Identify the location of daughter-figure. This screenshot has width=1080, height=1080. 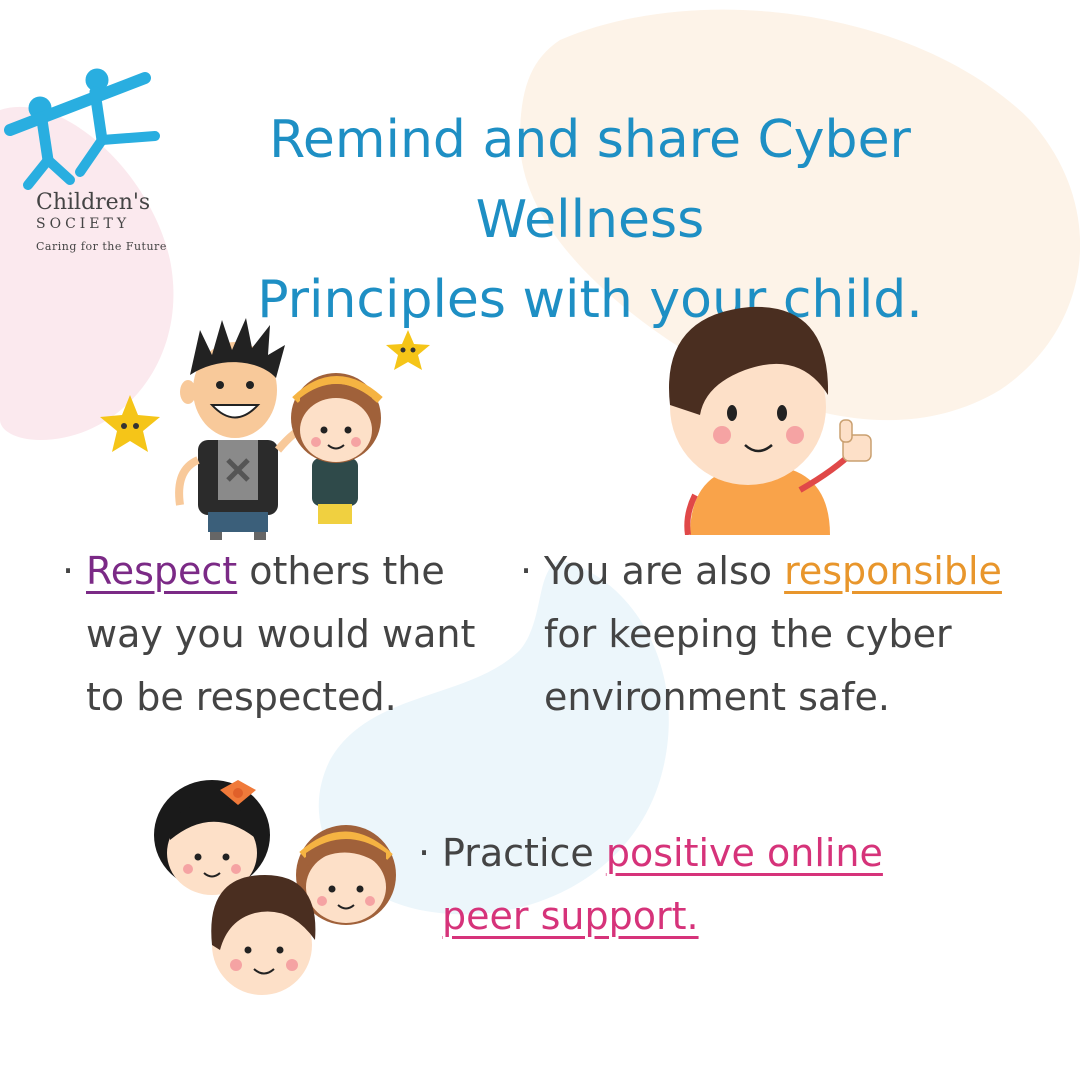
(337, 448).